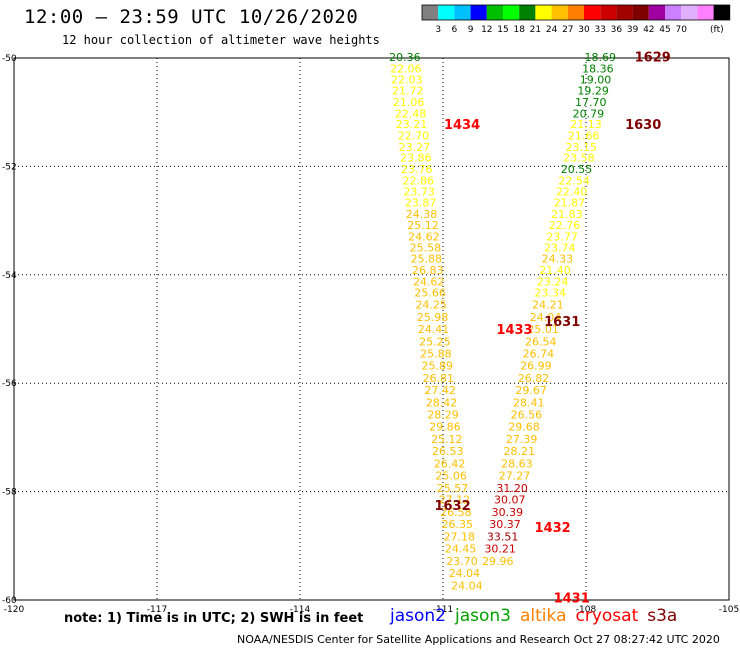 Image resolution: width=740 pixels, height=650 pixels. What do you see at coordinates (443, 415) in the screenshot?
I see `wave-height-point: 28.29` at bounding box center [443, 415].